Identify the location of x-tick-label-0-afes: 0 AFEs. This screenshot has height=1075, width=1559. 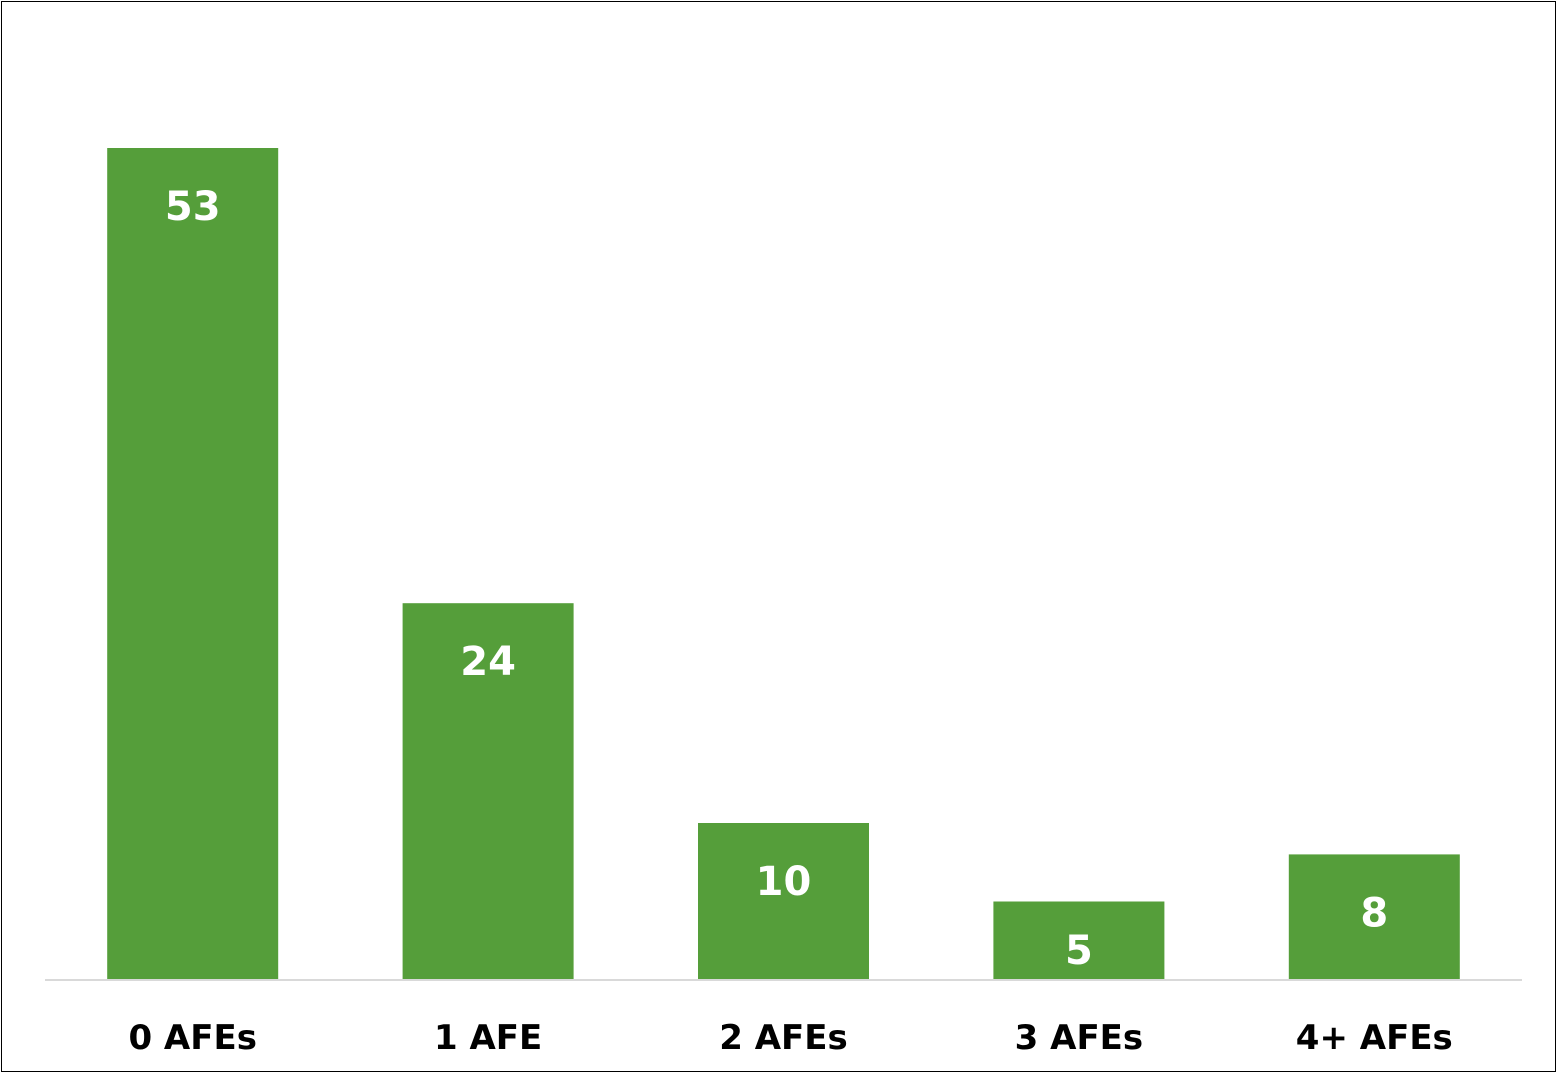
(192, 1038).